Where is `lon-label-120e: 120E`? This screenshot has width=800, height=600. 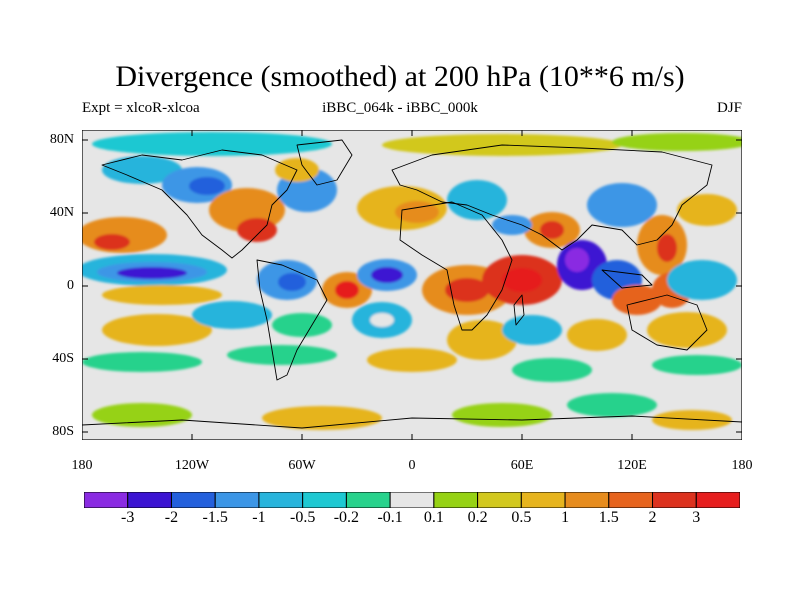 lon-label-120e: 120E is located at coordinates (632, 465).